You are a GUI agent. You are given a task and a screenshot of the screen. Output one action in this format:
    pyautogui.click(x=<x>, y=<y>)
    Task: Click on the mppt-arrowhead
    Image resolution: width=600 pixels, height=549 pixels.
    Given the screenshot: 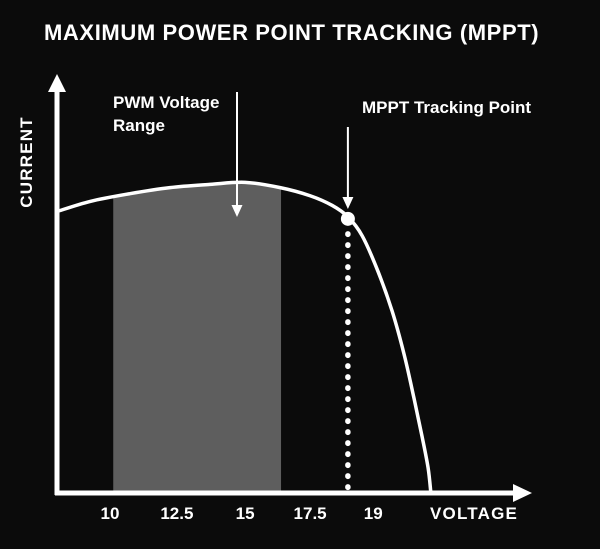 What is the action you would take?
    pyautogui.click(x=348, y=203)
    